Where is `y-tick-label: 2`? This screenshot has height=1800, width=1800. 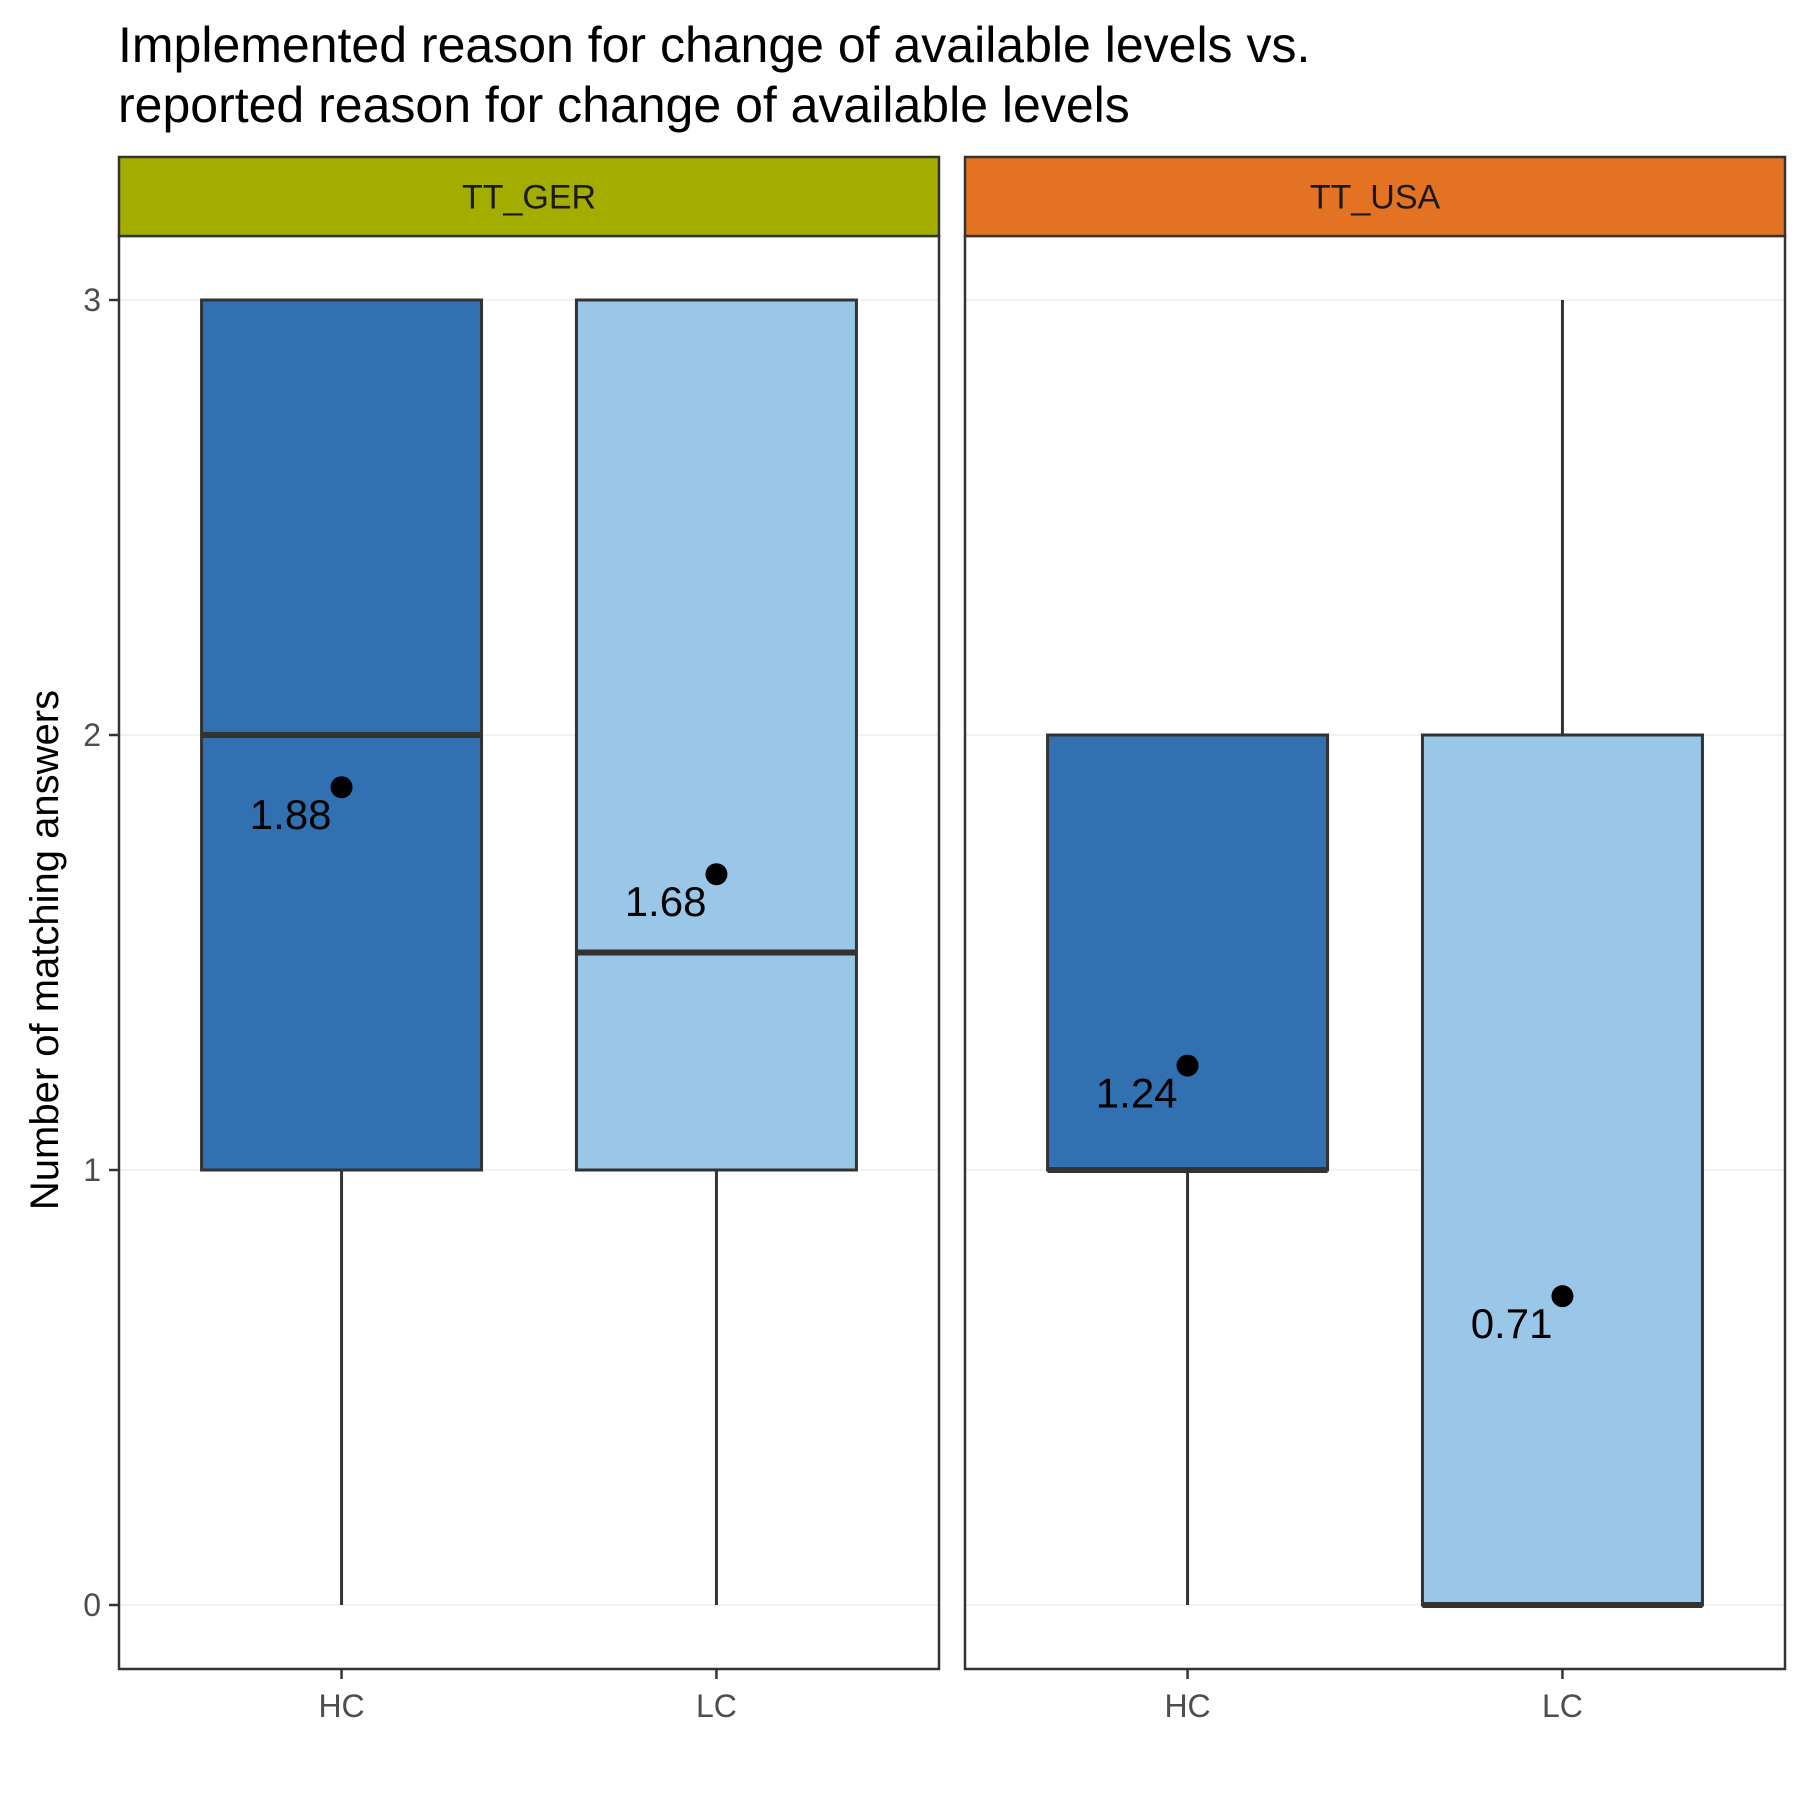 y-tick-label: 2 is located at coordinates (92, 735).